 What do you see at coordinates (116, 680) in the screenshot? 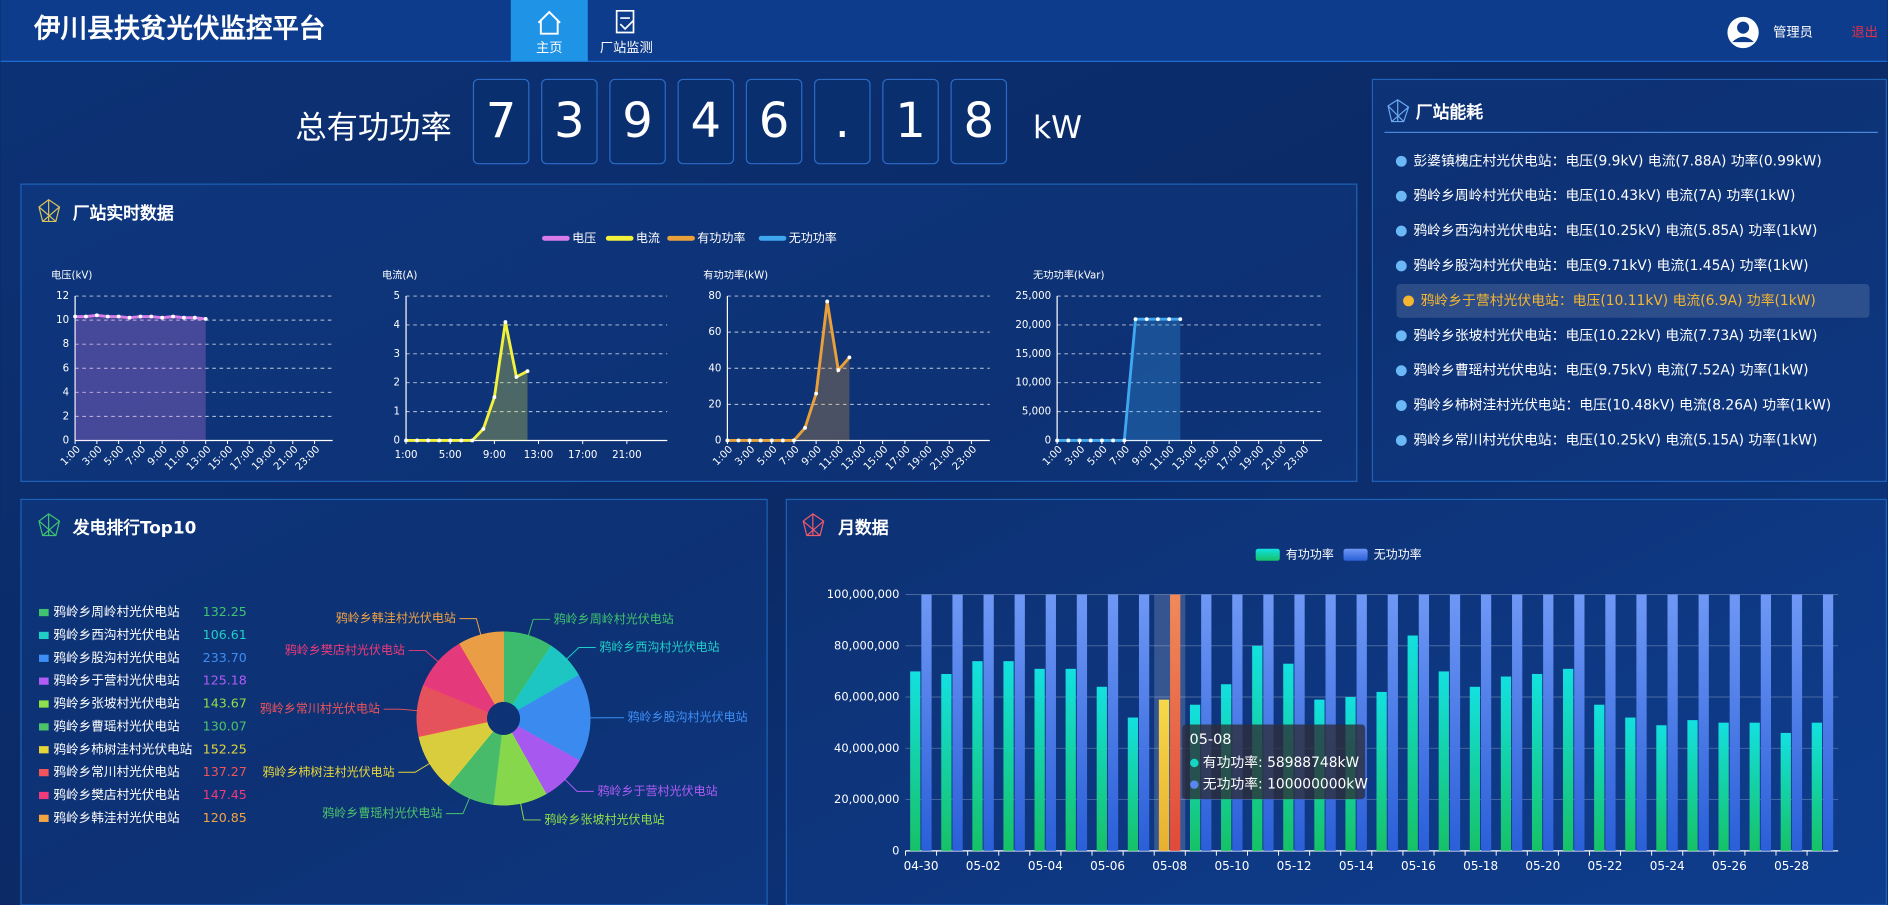
I see `legend-label: 鸦岭乡于营村光伏电站` at bounding box center [116, 680].